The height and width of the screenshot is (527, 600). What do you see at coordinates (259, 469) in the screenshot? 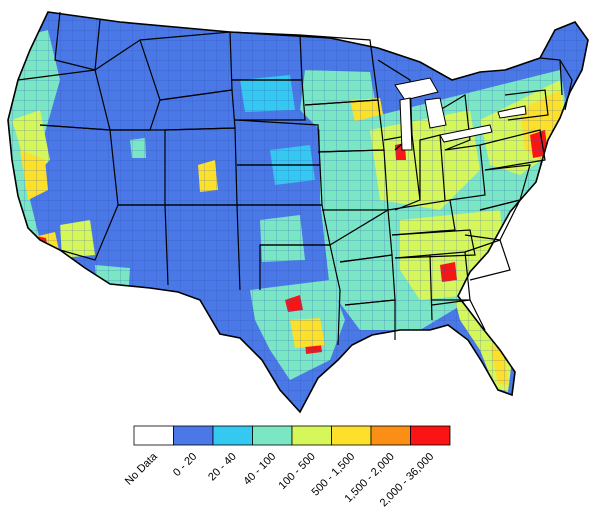
I see `legend-label: 40 - 100` at bounding box center [259, 469].